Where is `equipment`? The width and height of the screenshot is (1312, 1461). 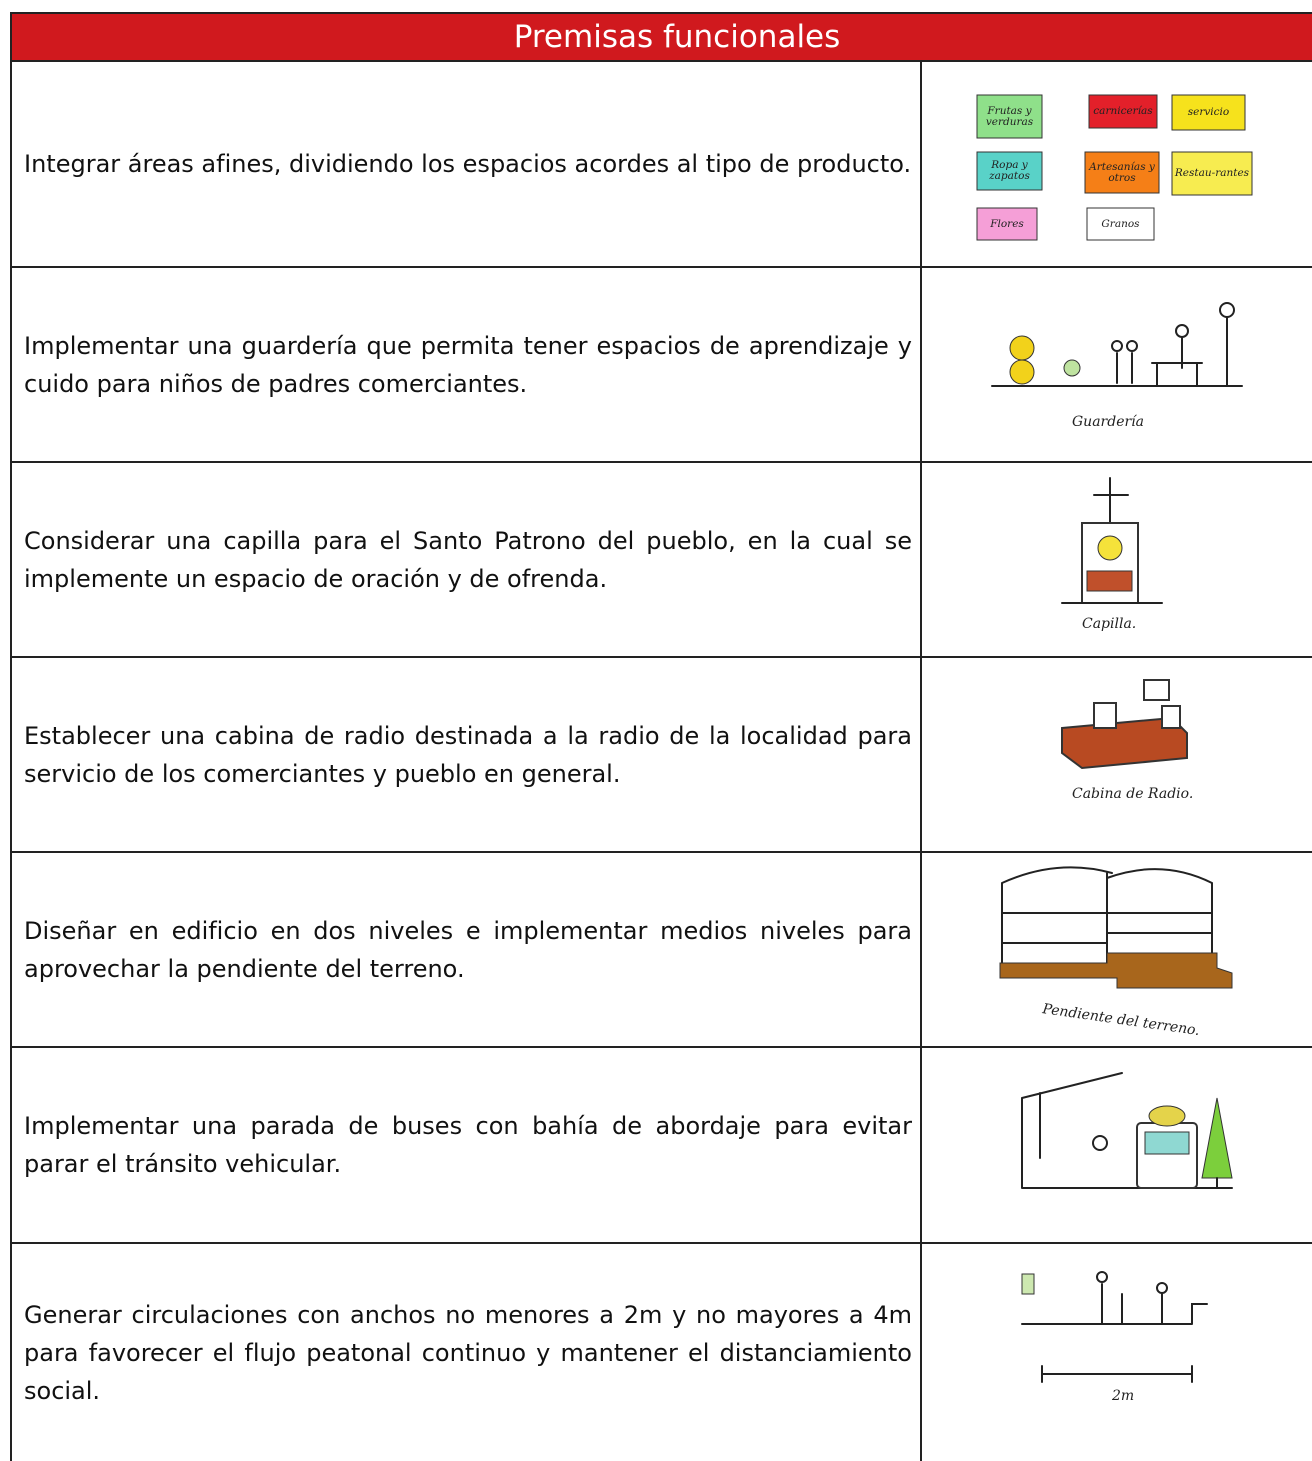
equipment is located at coordinates (1171, 717).